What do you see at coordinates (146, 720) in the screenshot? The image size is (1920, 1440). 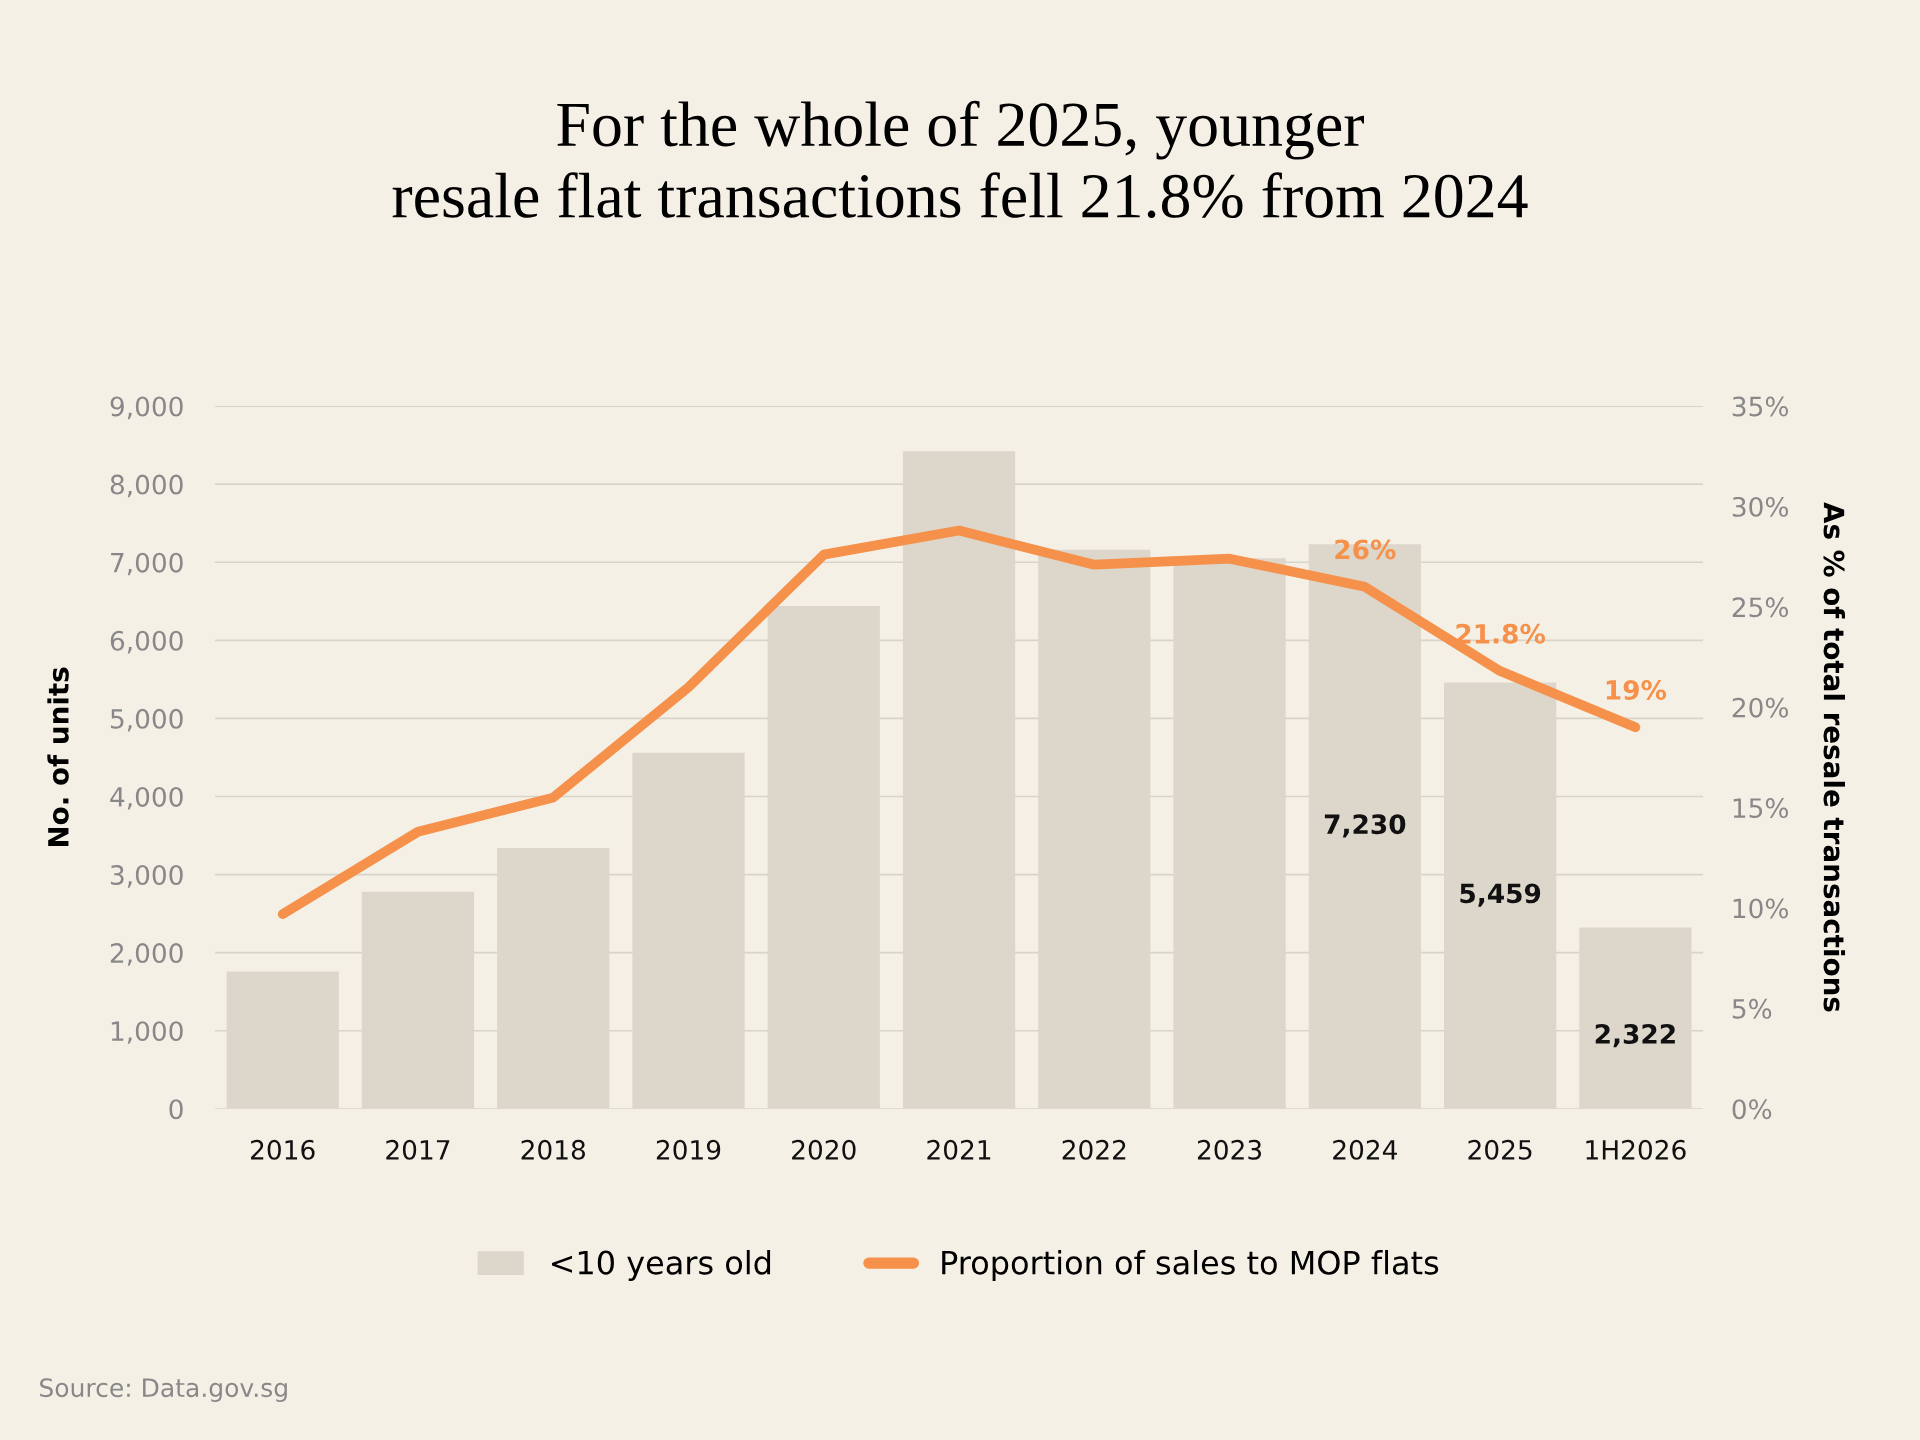 I see `y-tick-label: 5,000` at bounding box center [146, 720].